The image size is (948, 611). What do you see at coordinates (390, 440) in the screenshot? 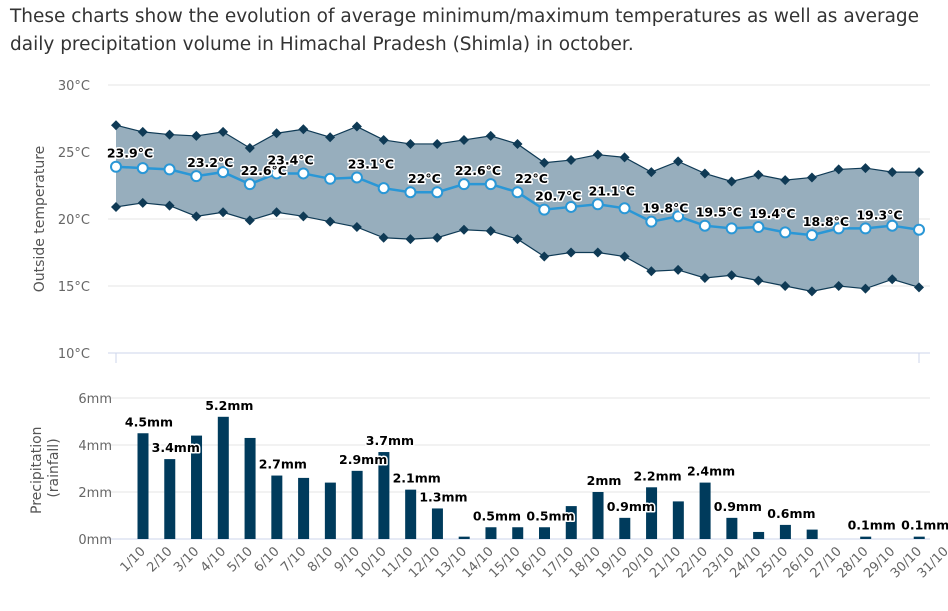
I see `precipitation-value-label: 3.7mm` at bounding box center [390, 440].